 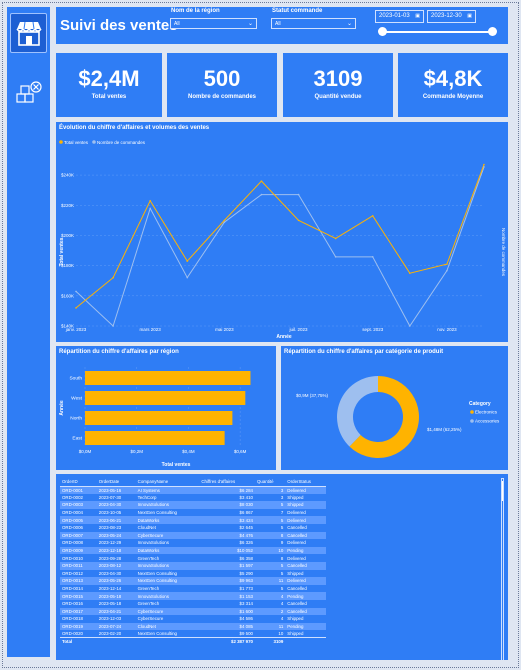 What do you see at coordinates (116, 482) in the screenshot?
I see `column-header: OrderDate` at bounding box center [116, 482].